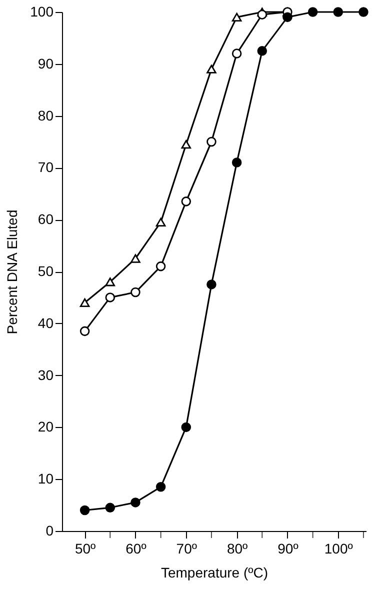 The image size is (380, 589). I want to click on y-tick-label: 40, so click(46, 322).